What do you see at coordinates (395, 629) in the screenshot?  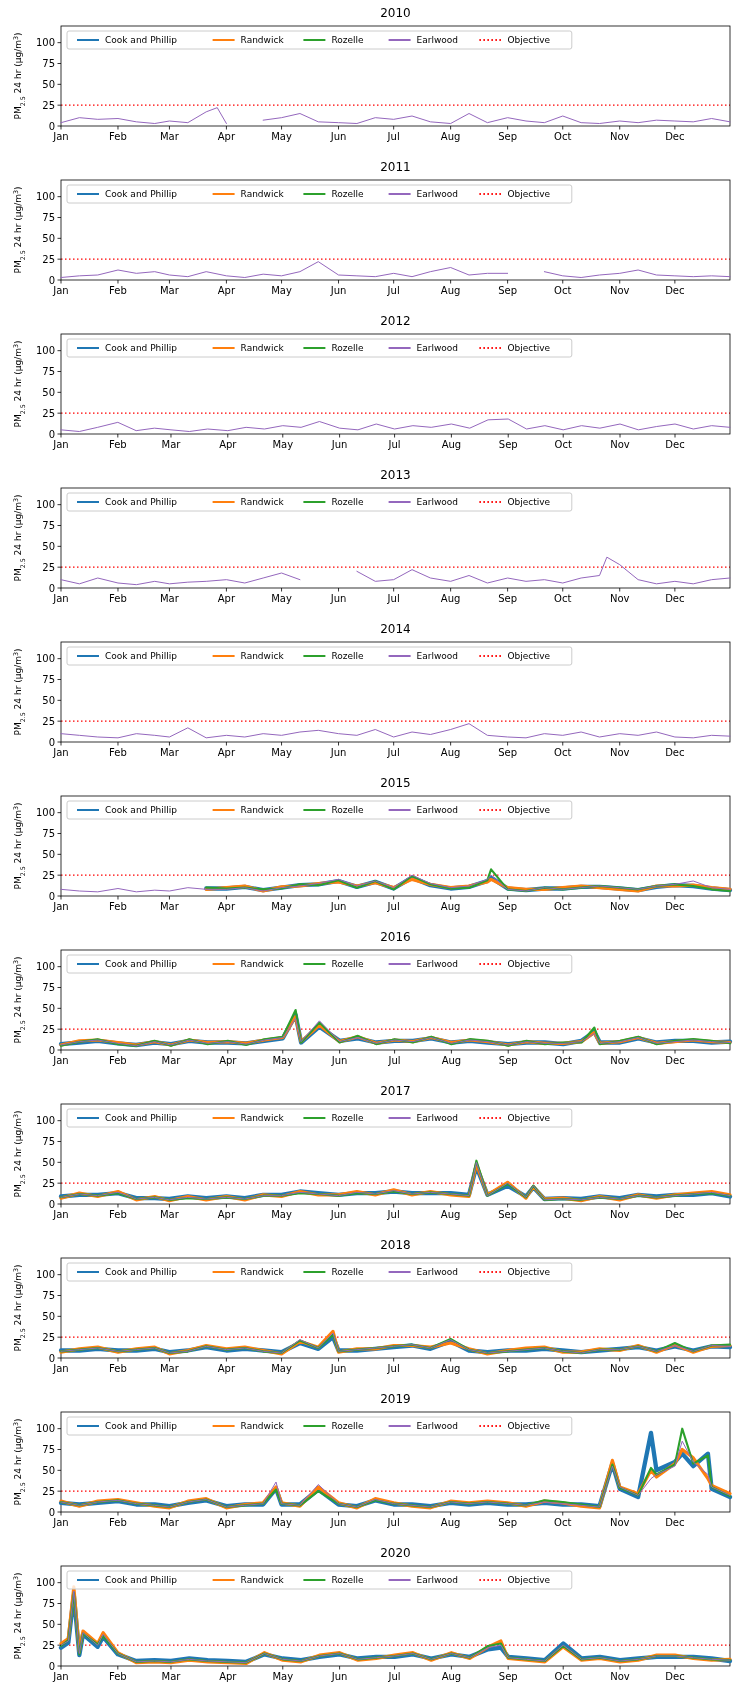 I see `chart-title: 2014` at bounding box center [395, 629].